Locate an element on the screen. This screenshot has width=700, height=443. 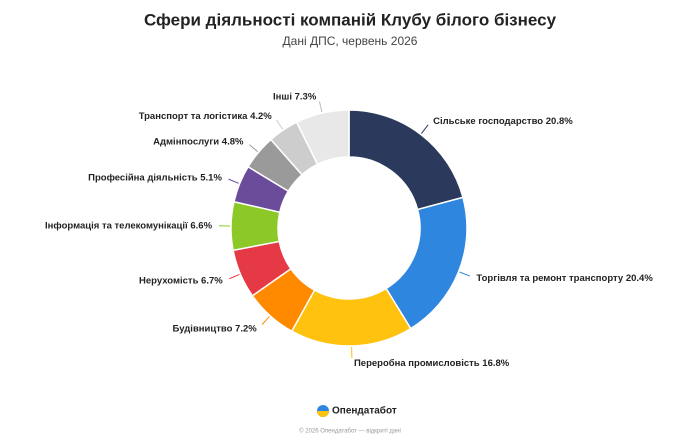
slice-label: Будівництво 7.2% is located at coordinates (215, 328).